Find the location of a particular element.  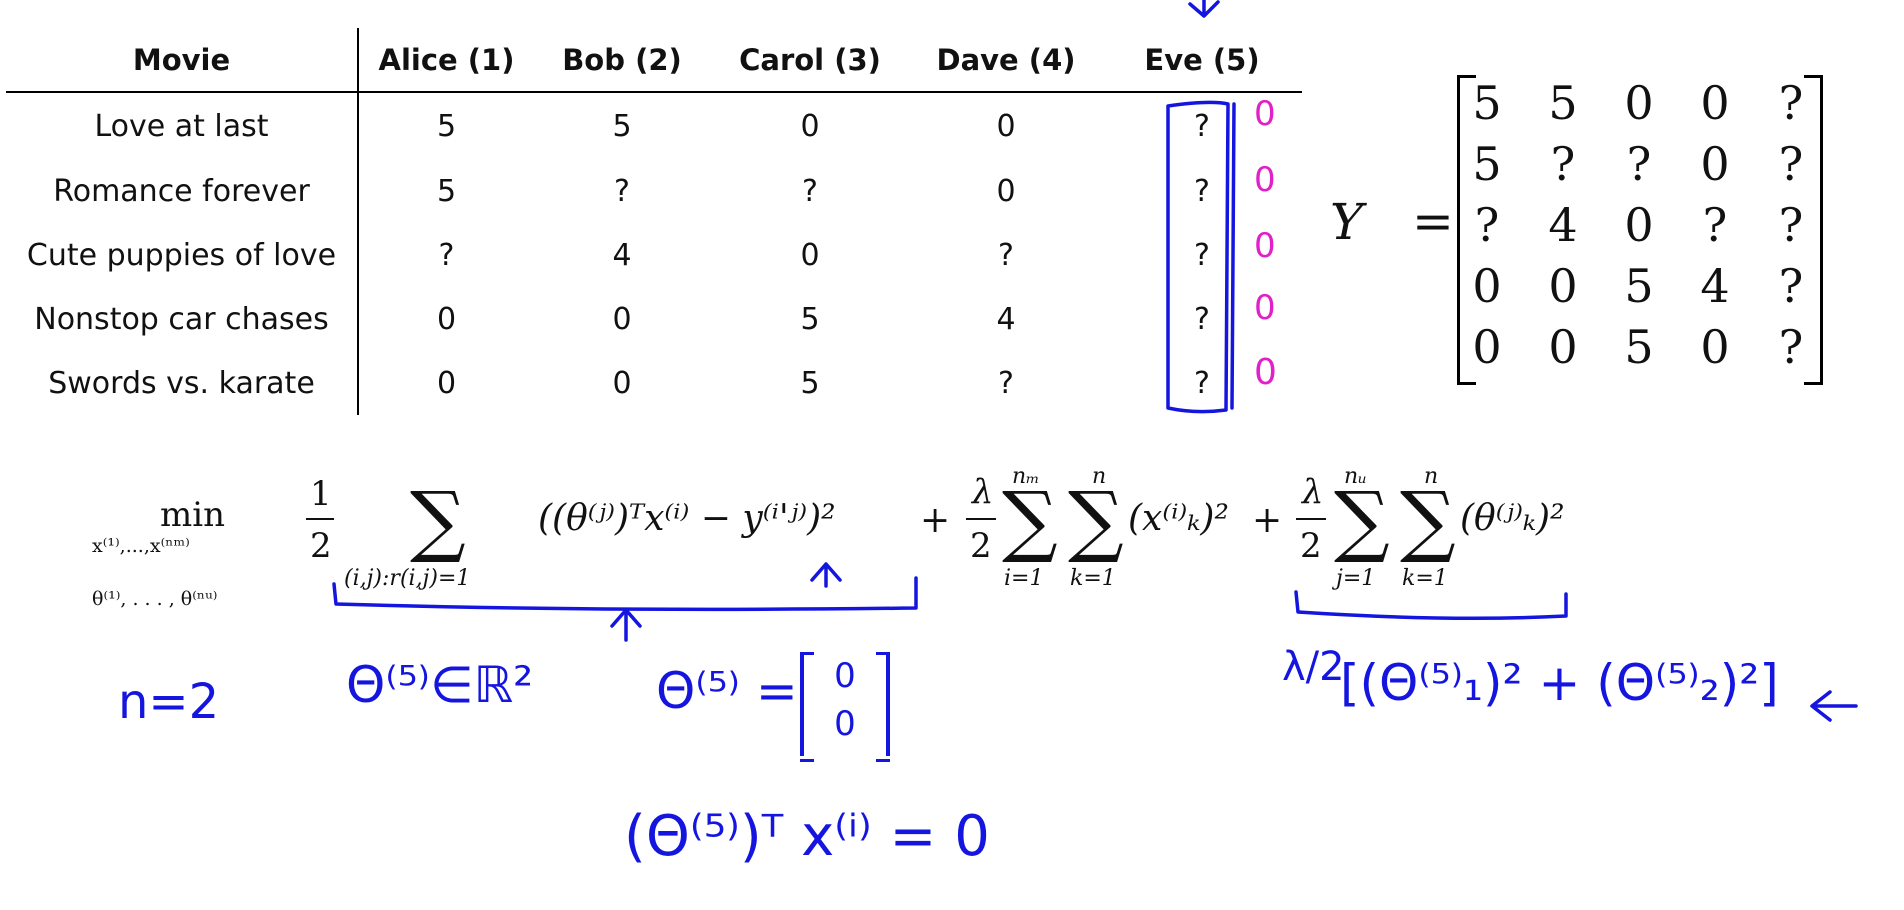

header-bob: Bob (2) is located at coordinates (622, 59).